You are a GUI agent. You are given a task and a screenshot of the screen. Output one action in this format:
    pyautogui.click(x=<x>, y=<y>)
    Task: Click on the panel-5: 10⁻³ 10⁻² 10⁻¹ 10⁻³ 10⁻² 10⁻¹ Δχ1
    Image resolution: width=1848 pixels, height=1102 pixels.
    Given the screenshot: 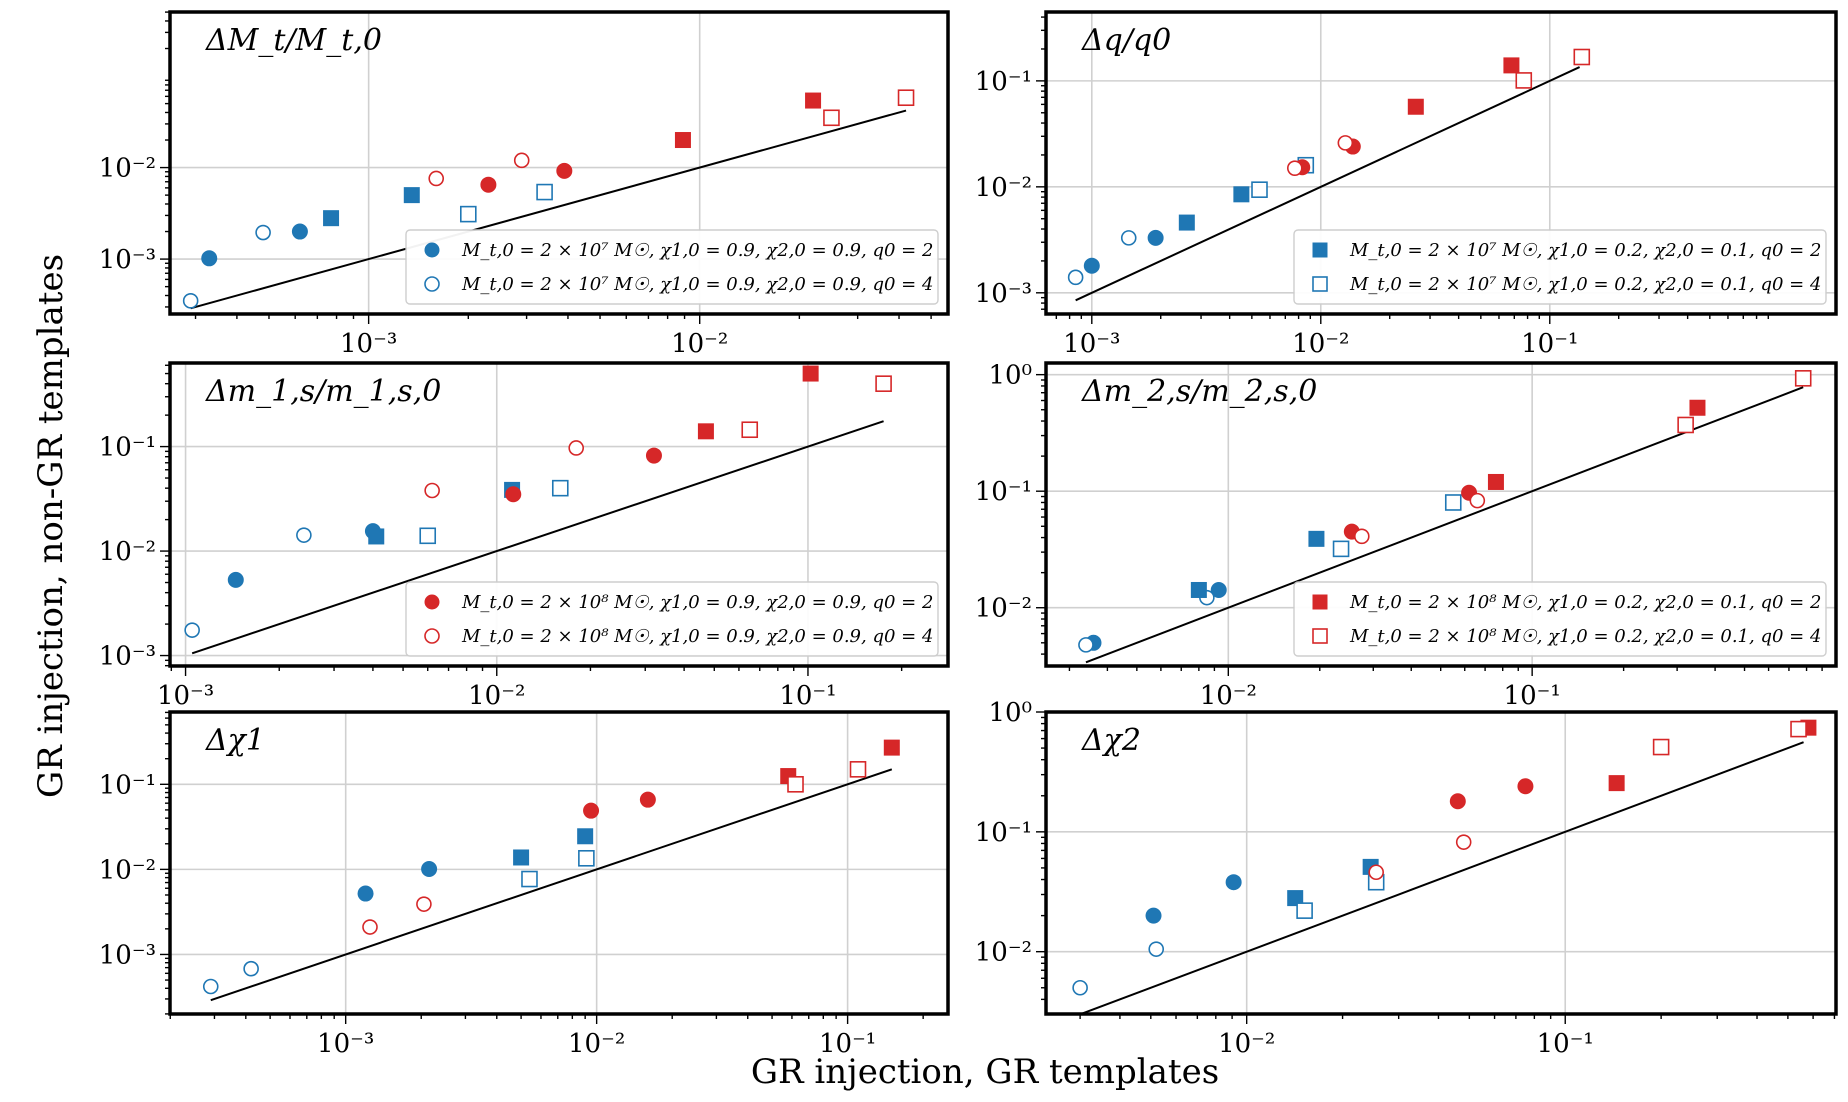 What is the action you would take?
    pyautogui.click(x=524, y=884)
    